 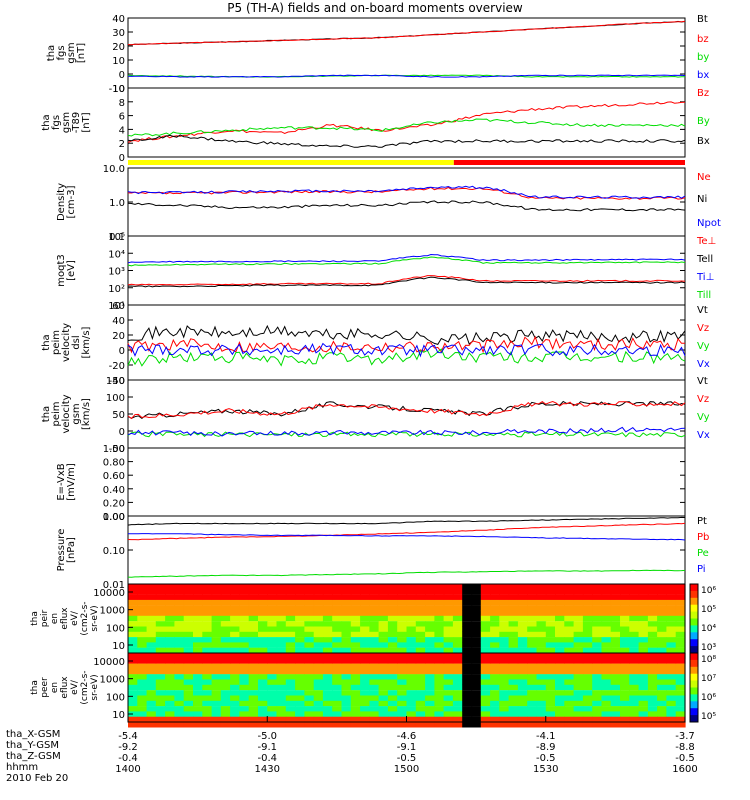 What do you see at coordinates (406, 33) in the screenshot?
I see `series-line-red` at bounding box center [406, 33].